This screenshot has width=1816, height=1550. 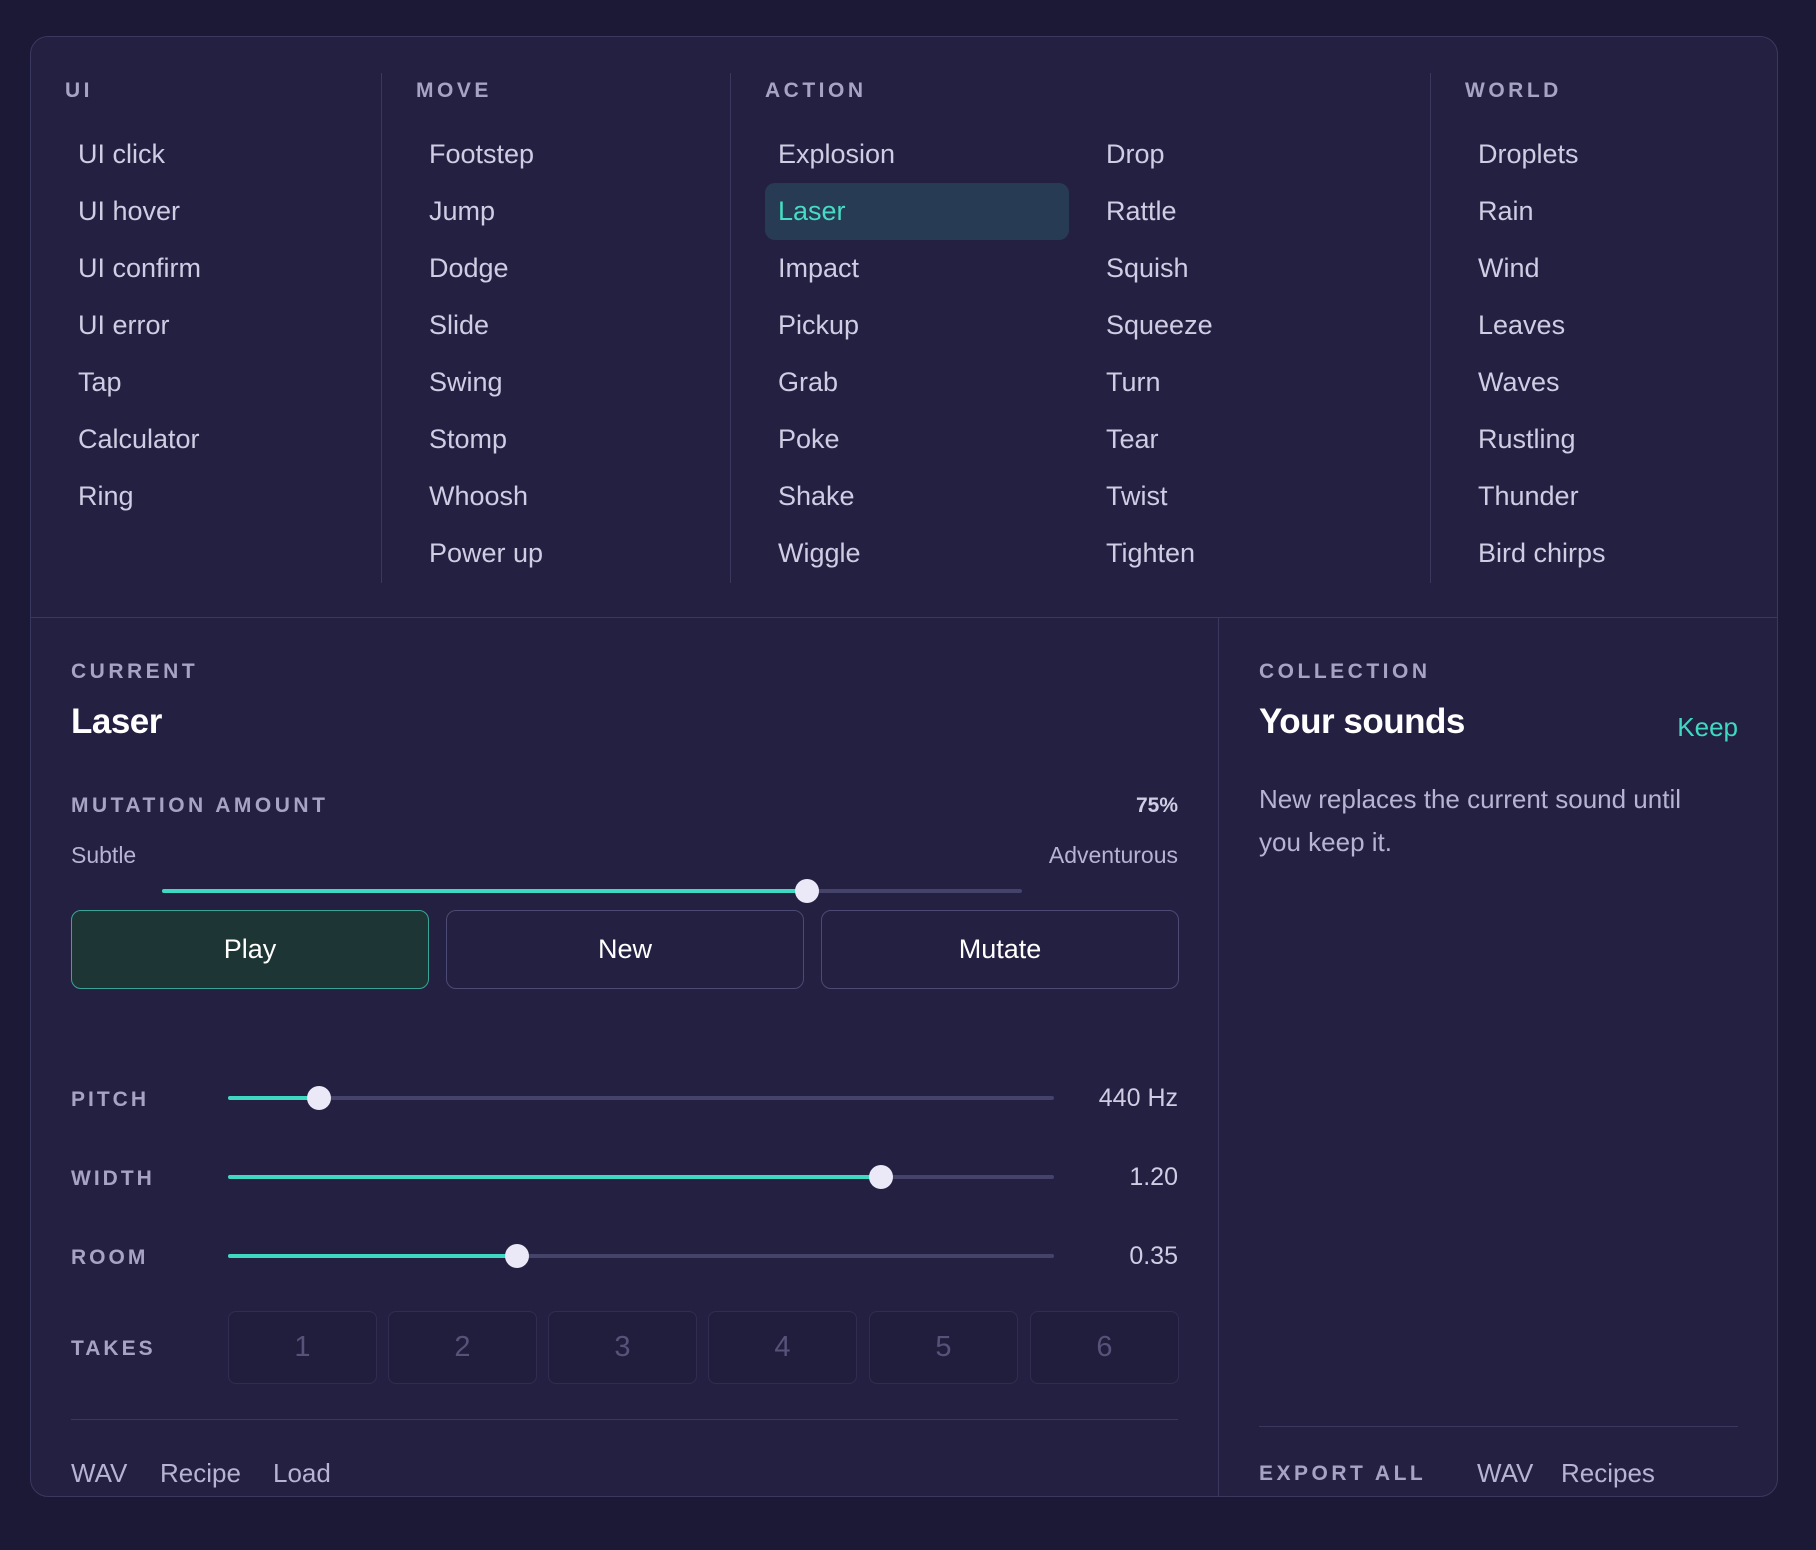 What do you see at coordinates (1147, 268) in the screenshot?
I see `sound-item: Squish` at bounding box center [1147, 268].